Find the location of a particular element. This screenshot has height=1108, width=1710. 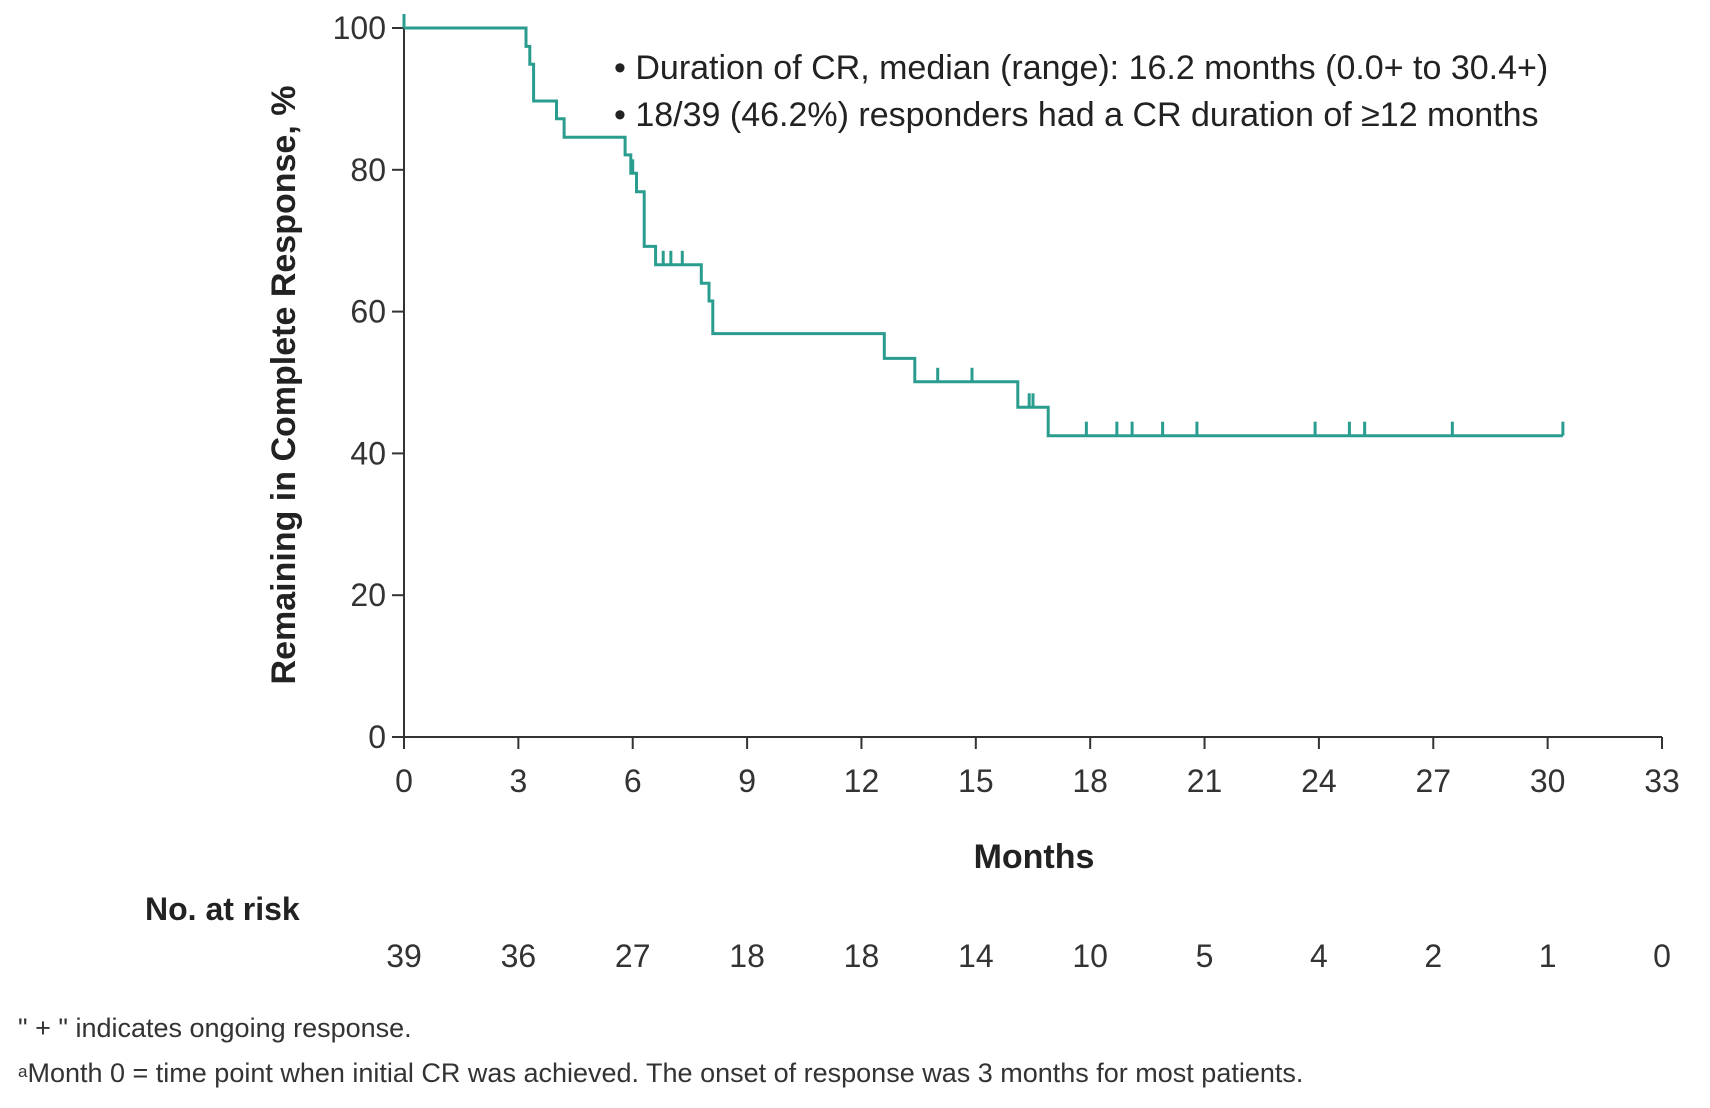

x-tick-label: 30 is located at coordinates (1548, 781).